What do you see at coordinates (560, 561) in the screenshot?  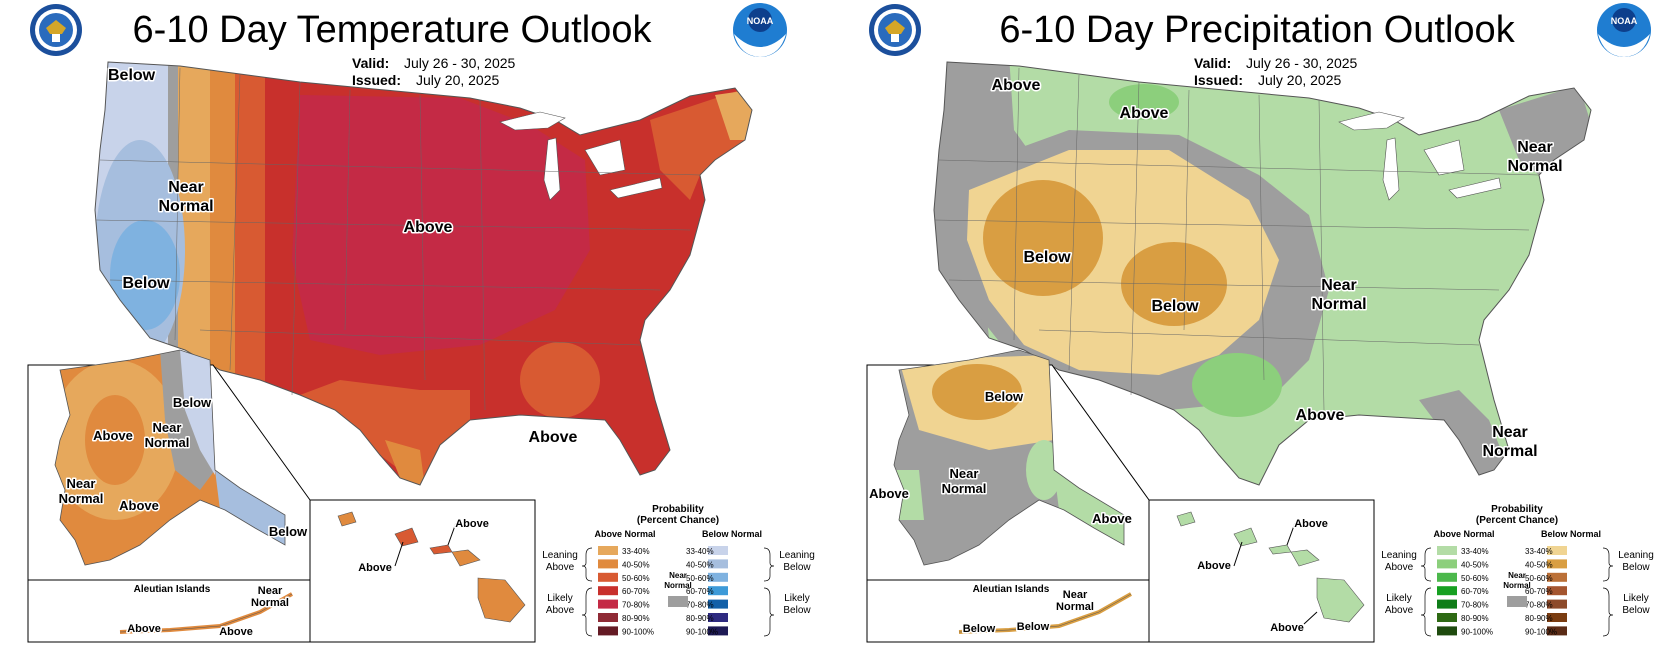 I see `legend-leaning-above: Leaning Above` at bounding box center [560, 561].